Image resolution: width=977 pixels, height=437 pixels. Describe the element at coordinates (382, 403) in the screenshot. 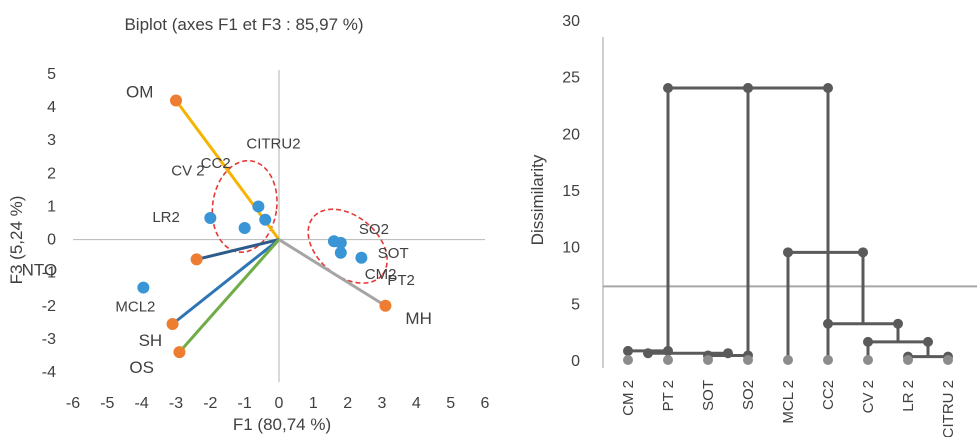

I see `biplot-x-tick-label: 3` at that location.